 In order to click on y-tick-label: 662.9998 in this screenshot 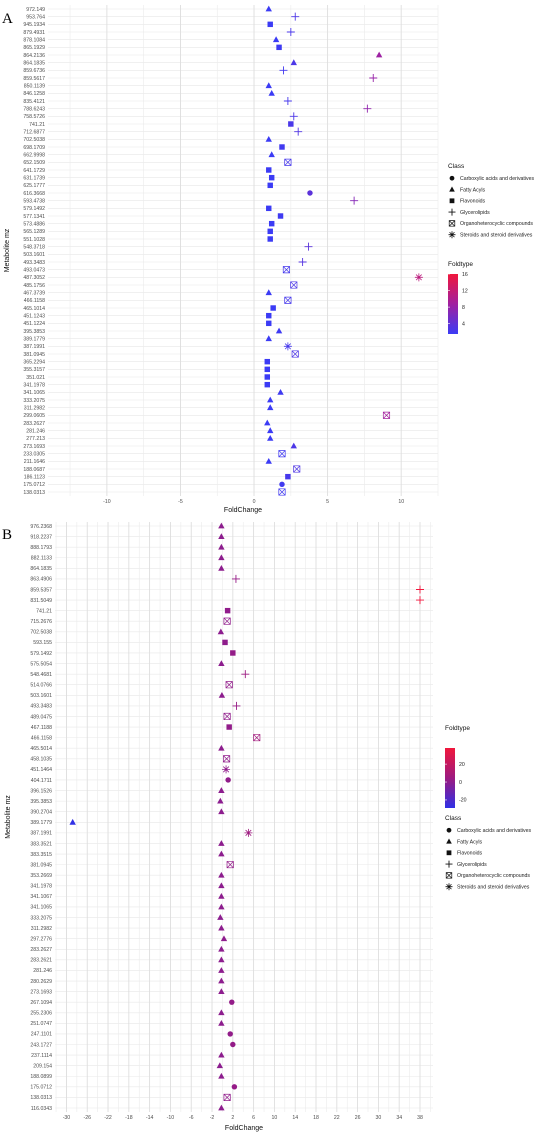, I will do `click(34, 155)`.